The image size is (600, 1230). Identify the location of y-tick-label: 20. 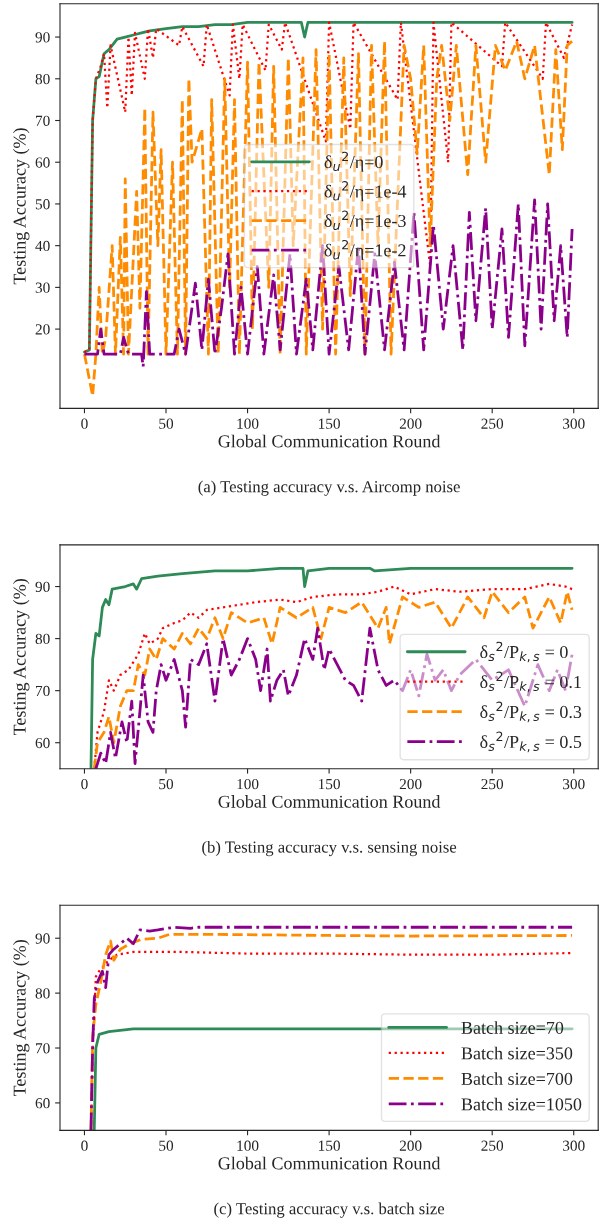
(42, 329).